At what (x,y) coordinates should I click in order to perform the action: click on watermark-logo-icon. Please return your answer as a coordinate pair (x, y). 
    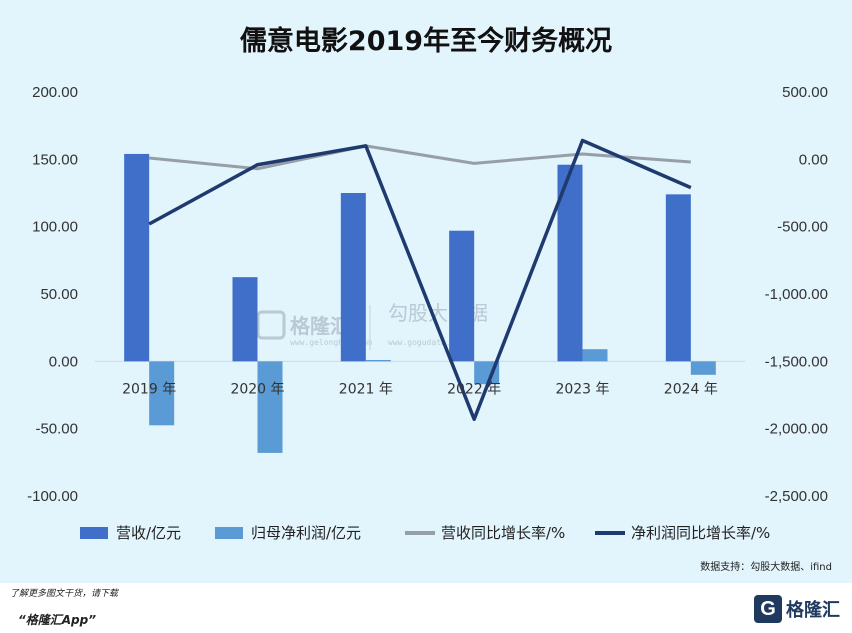
    Looking at the image, I should click on (271, 325).